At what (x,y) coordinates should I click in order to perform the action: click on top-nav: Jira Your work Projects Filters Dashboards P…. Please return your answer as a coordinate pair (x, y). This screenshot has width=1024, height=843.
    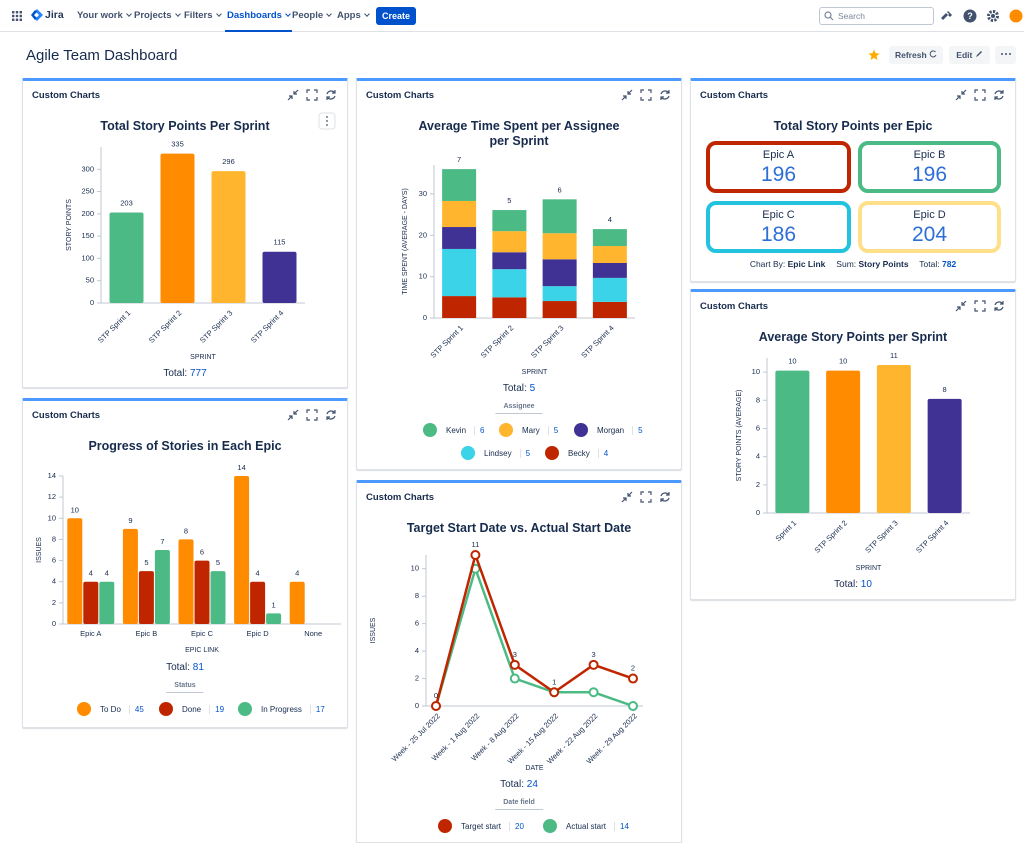
    Looking at the image, I should click on (512, 16).